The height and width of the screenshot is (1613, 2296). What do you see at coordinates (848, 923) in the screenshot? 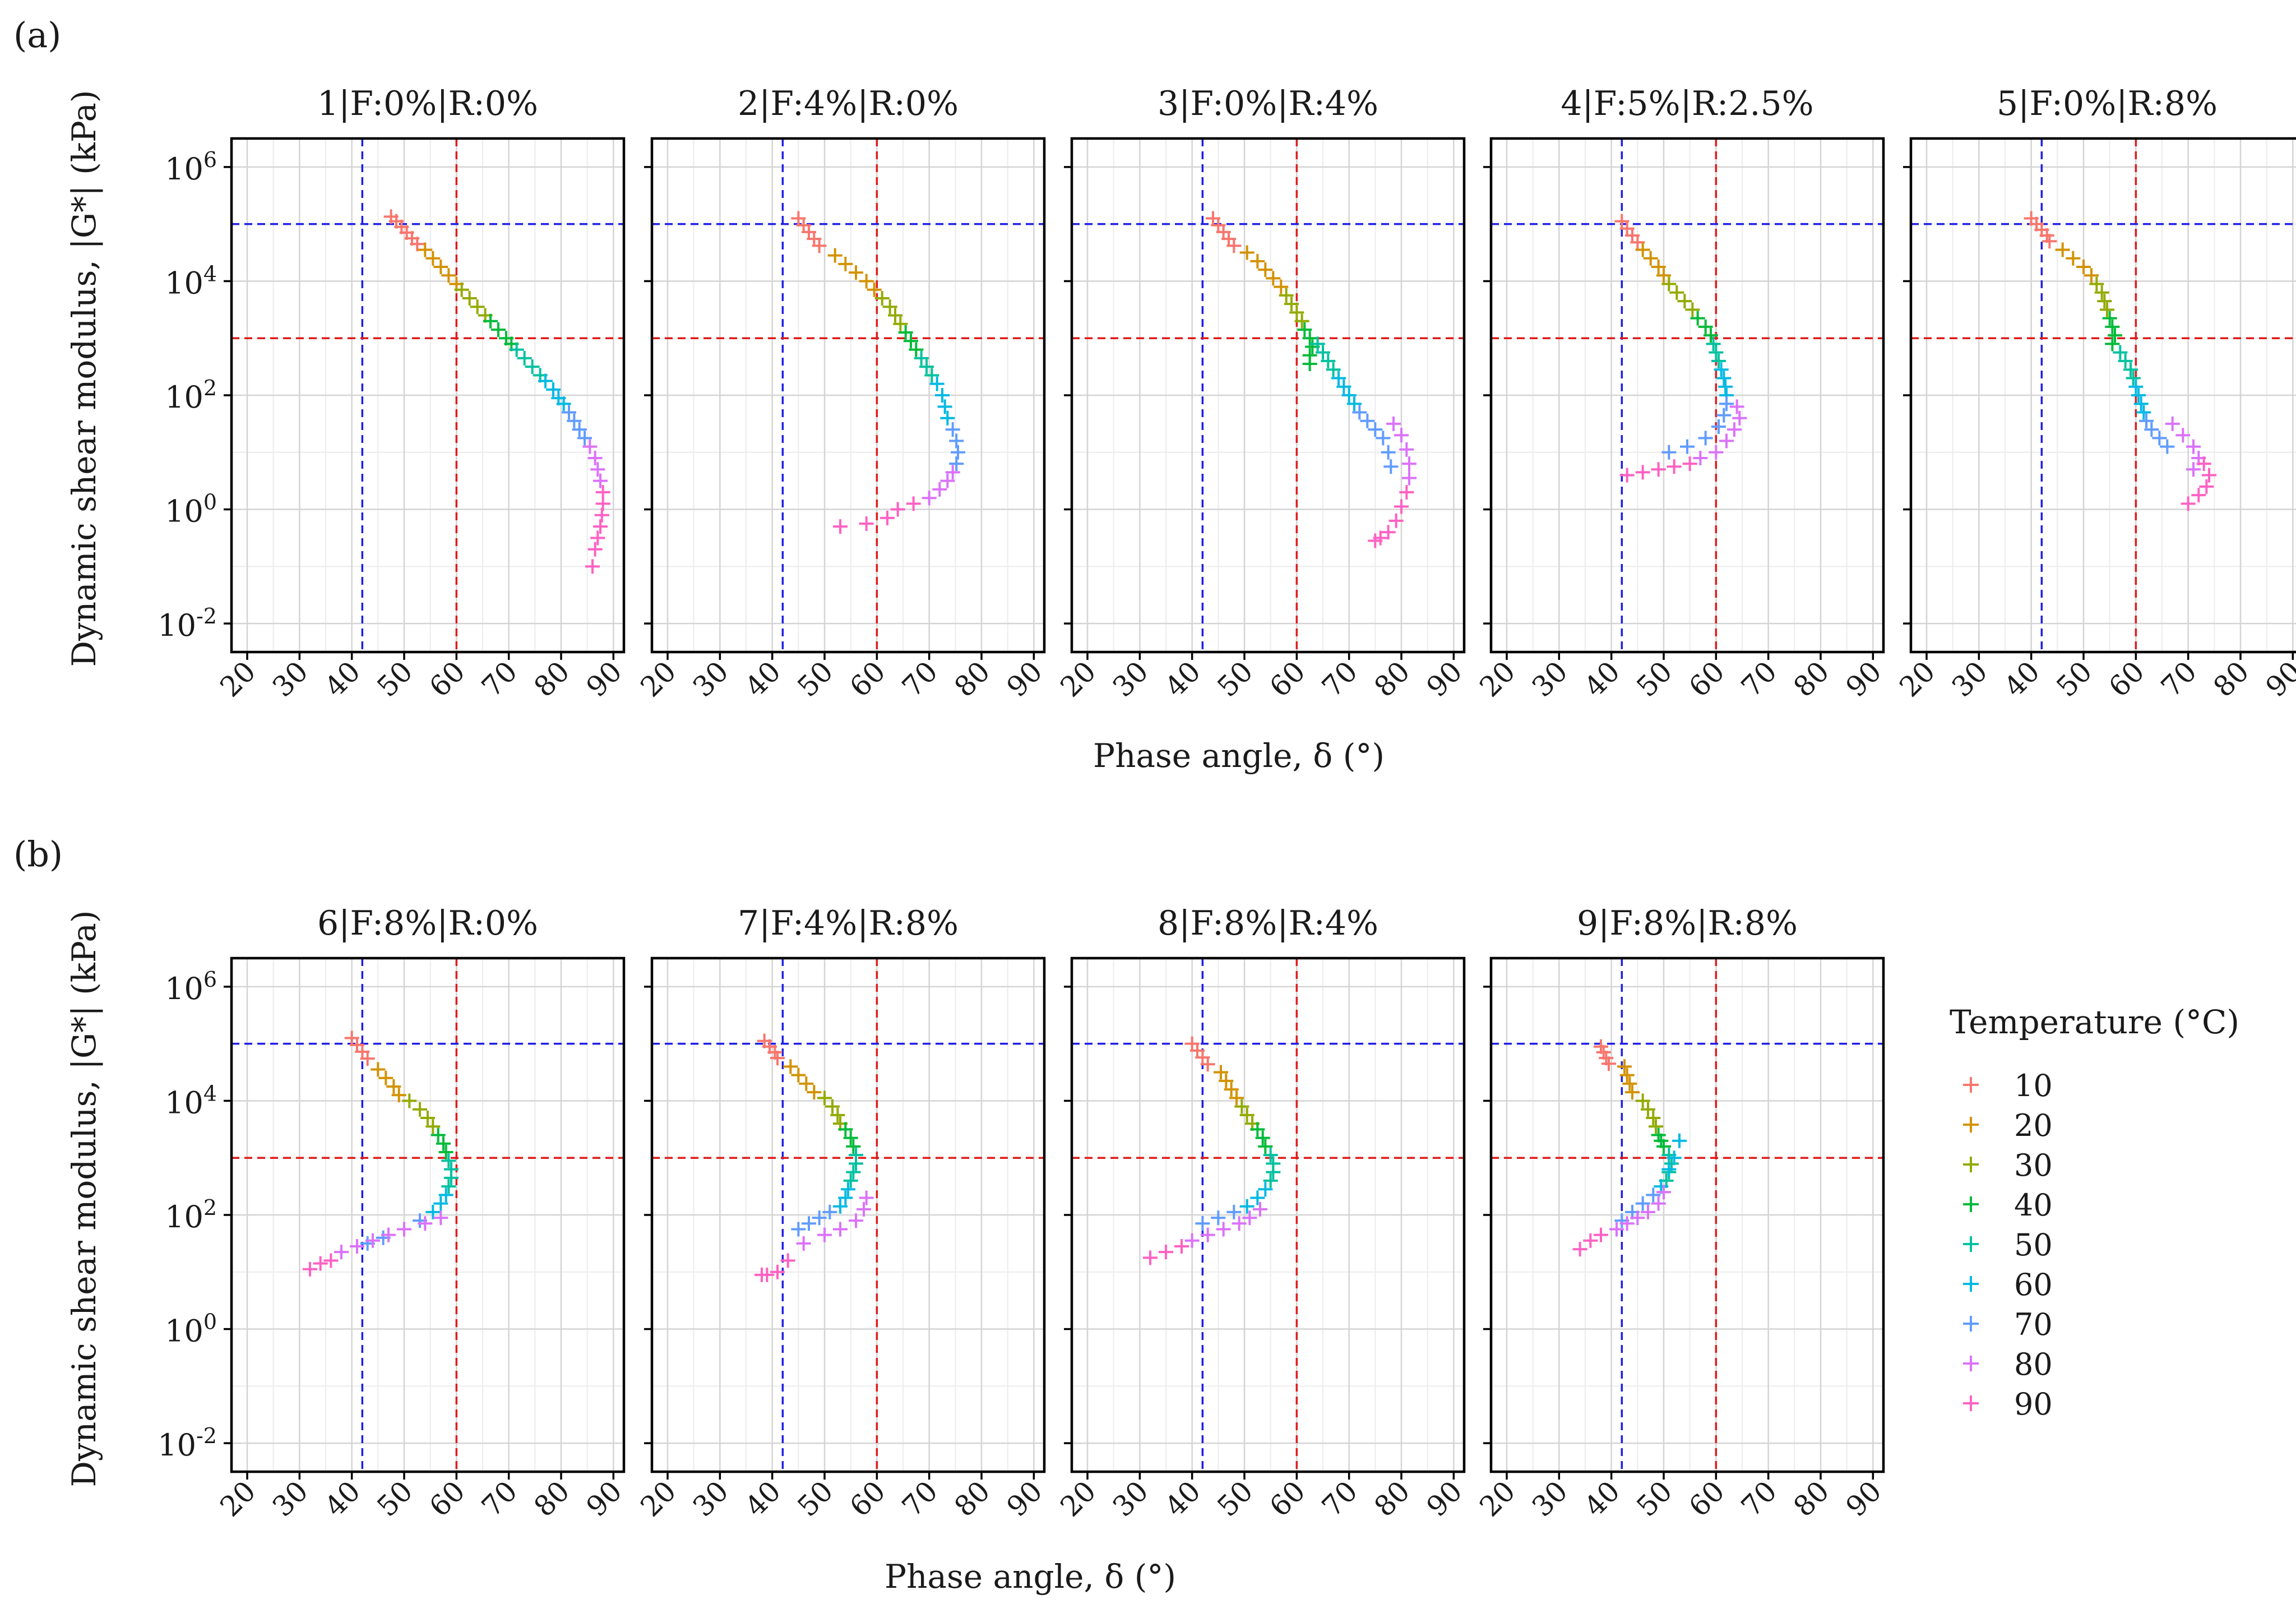
I see `panel-title: 7|F:4%|R:8%` at bounding box center [848, 923].